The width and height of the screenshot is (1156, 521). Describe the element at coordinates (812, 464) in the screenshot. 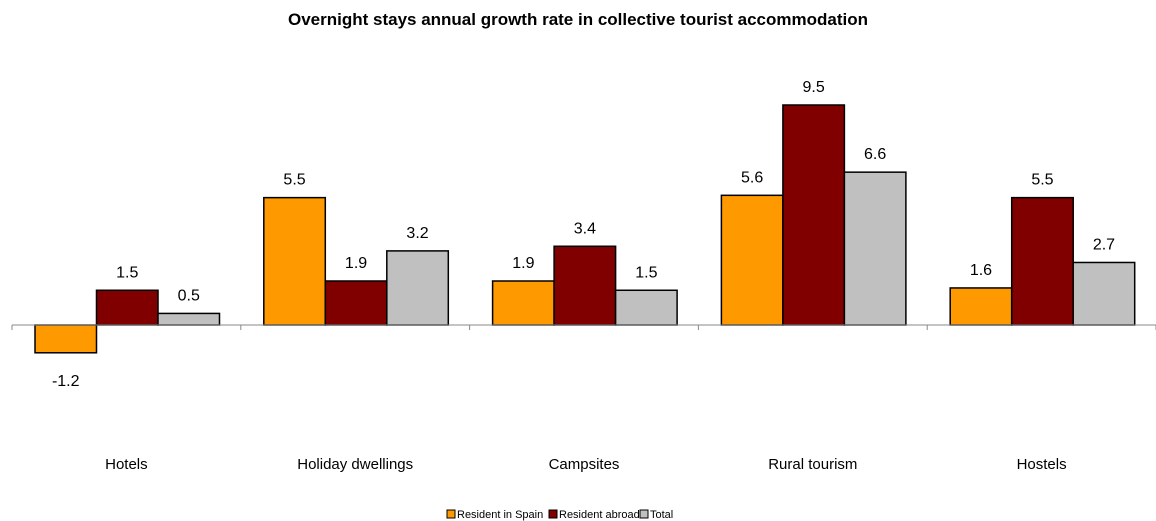

I see `x-tick-label: Rural tourism` at that location.